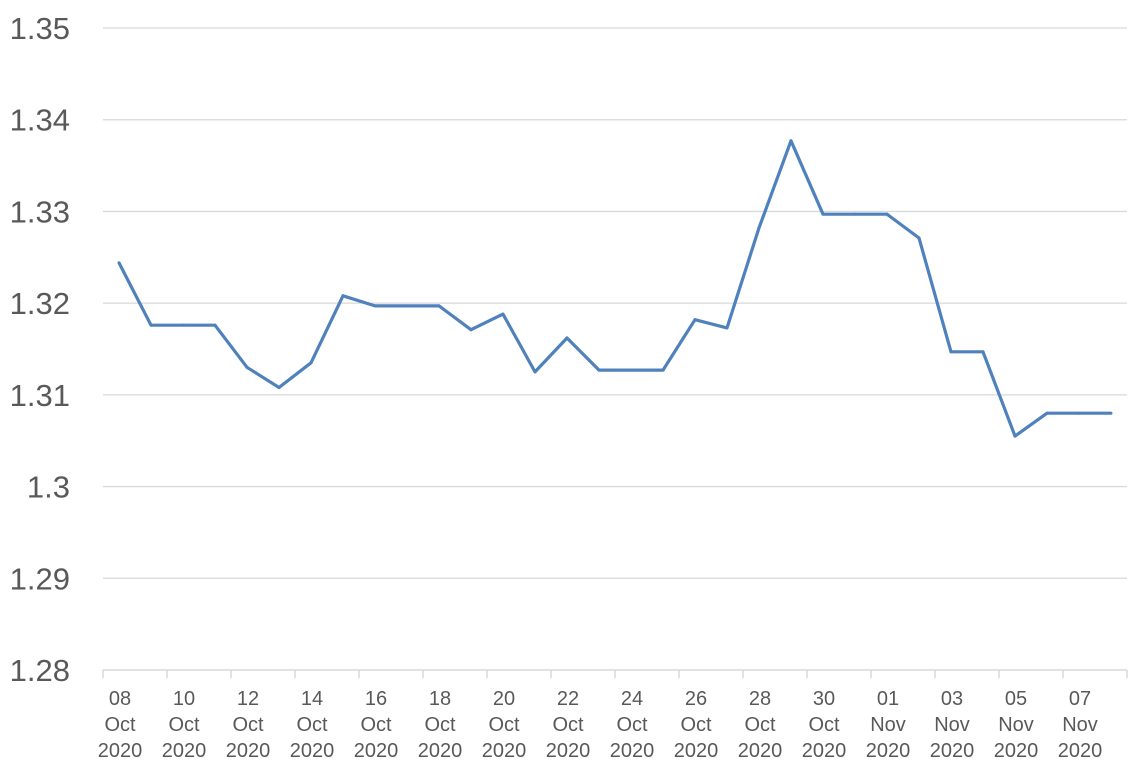 Image resolution: width=1144 pixels, height=777 pixels. Describe the element at coordinates (312, 699) in the screenshot. I see `x-tick-label-line: 14` at that location.